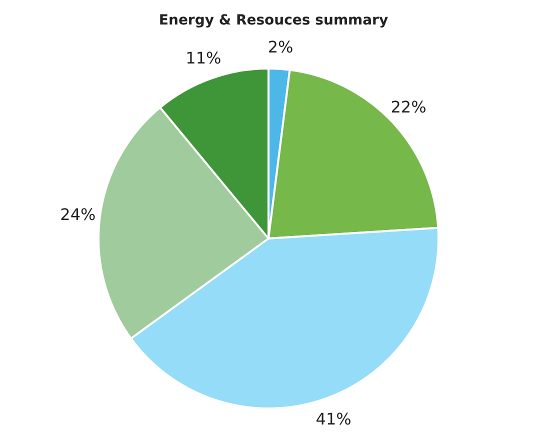 This screenshot has height=441, width=547. I want to click on chart-title: Energy & Resouces summary, so click(273, 20).